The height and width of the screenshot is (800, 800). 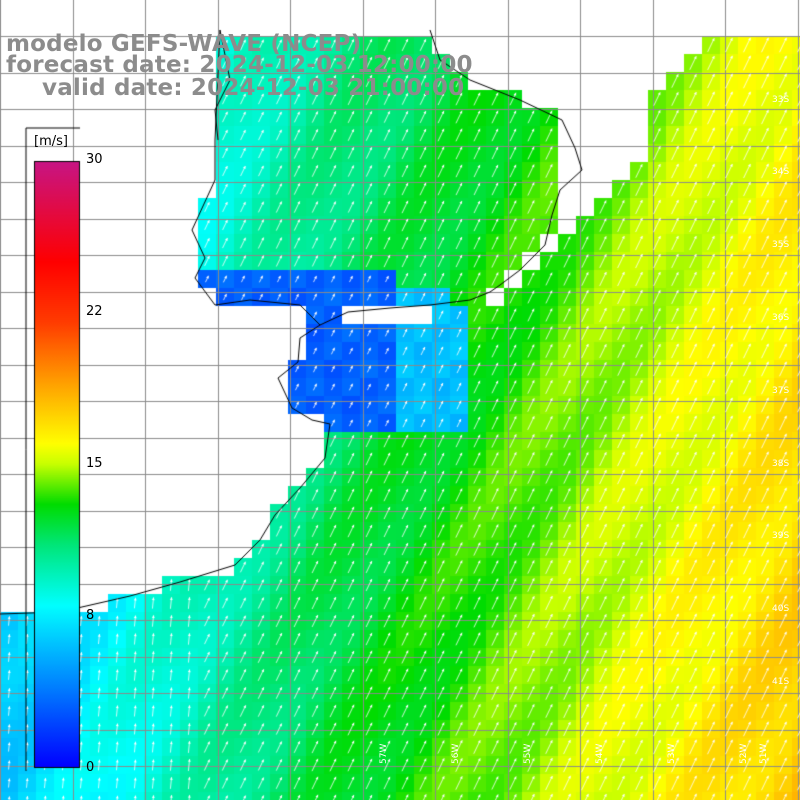 What do you see at coordinates (94, 311) in the screenshot?
I see `colorbar-tick-label: 22` at bounding box center [94, 311].